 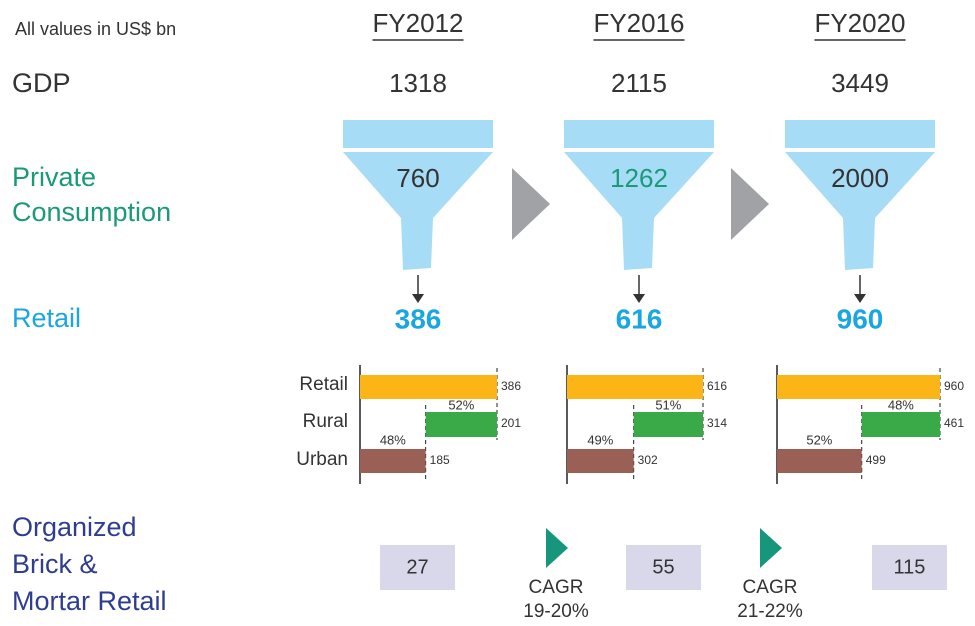 I want to click on bar-value: 499, so click(x=876, y=460).